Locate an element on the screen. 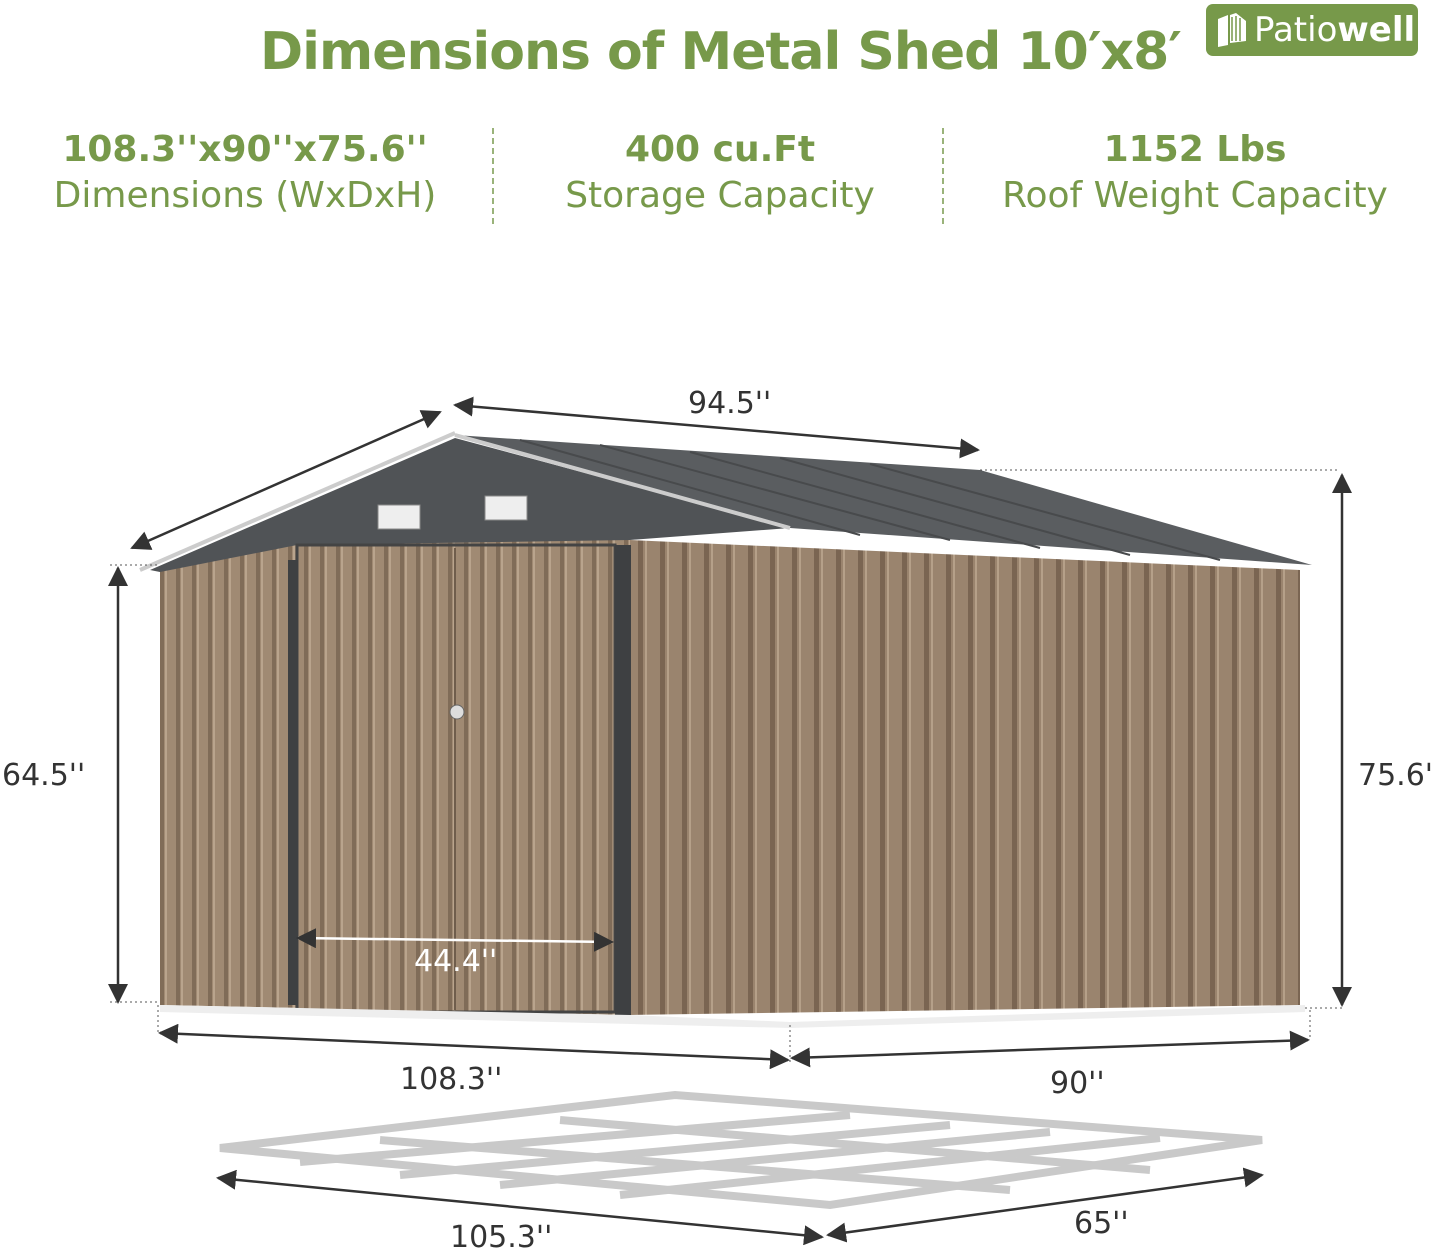 The width and height of the screenshot is (1441, 1255). logo-icon is located at coordinates (1232, 30).